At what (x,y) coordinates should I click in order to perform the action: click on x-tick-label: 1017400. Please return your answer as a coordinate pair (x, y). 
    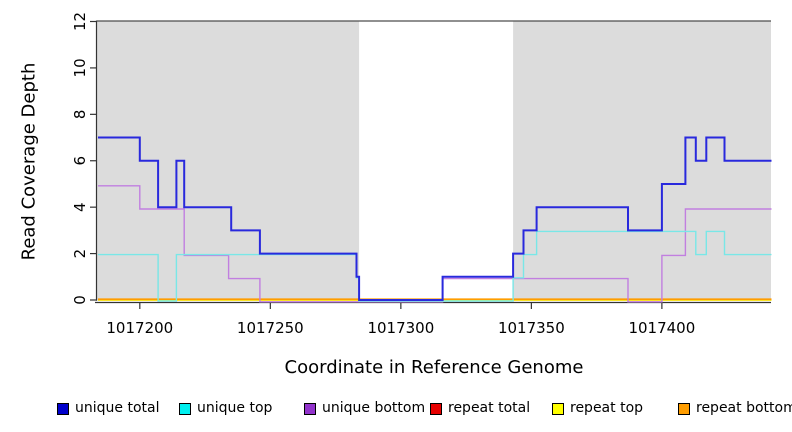
    Looking at the image, I should click on (661, 328).